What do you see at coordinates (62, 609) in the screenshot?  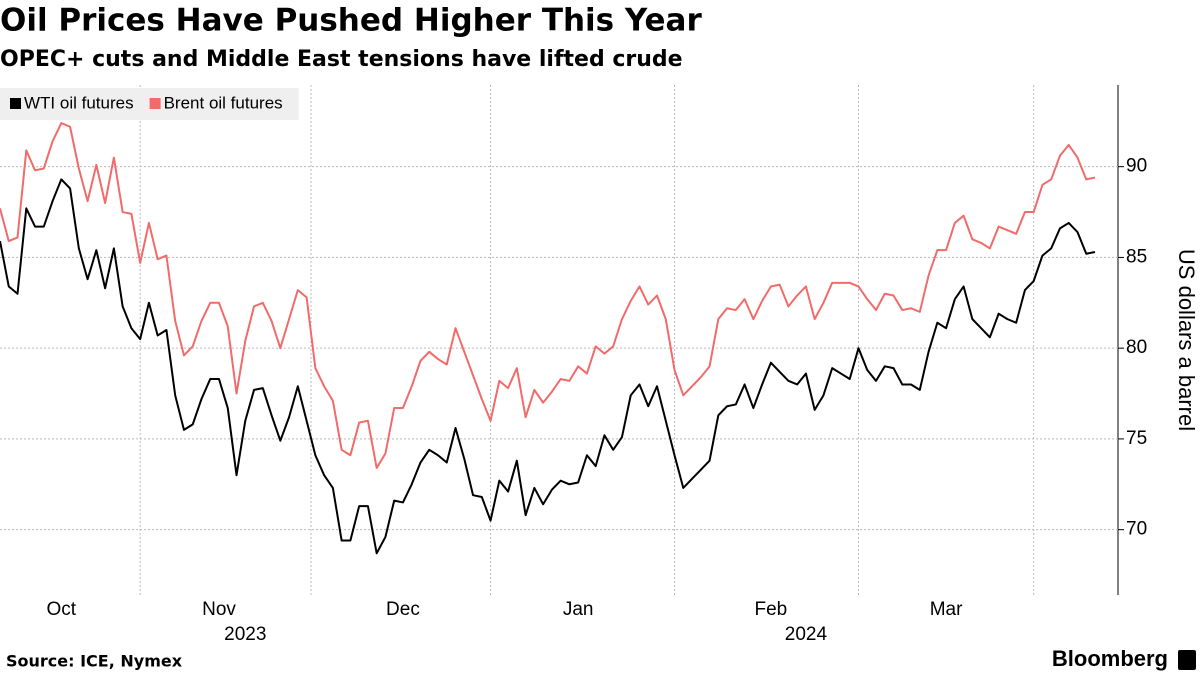 I see `x-tick-label: Oct` at bounding box center [62, 609].